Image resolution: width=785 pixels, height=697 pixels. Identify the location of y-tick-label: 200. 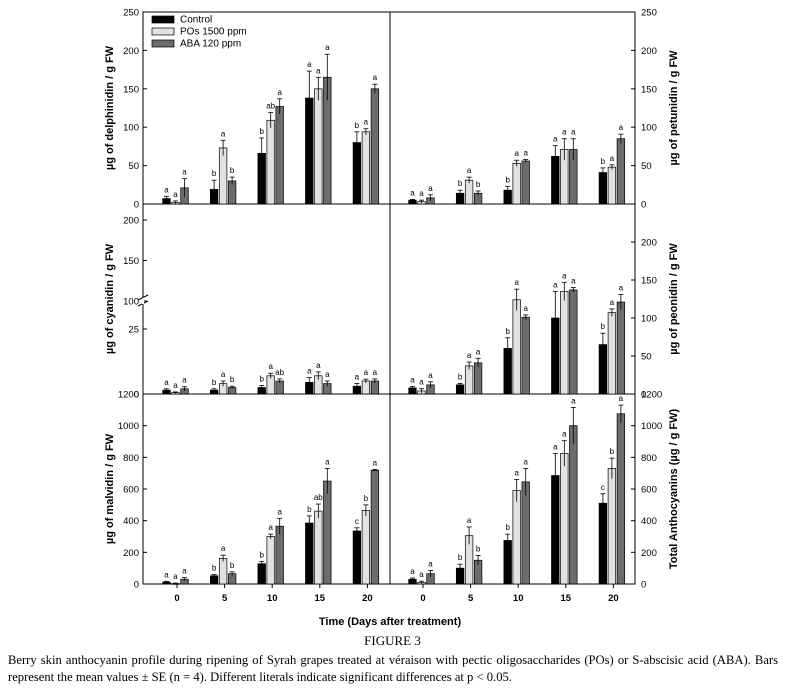
(649, 51).